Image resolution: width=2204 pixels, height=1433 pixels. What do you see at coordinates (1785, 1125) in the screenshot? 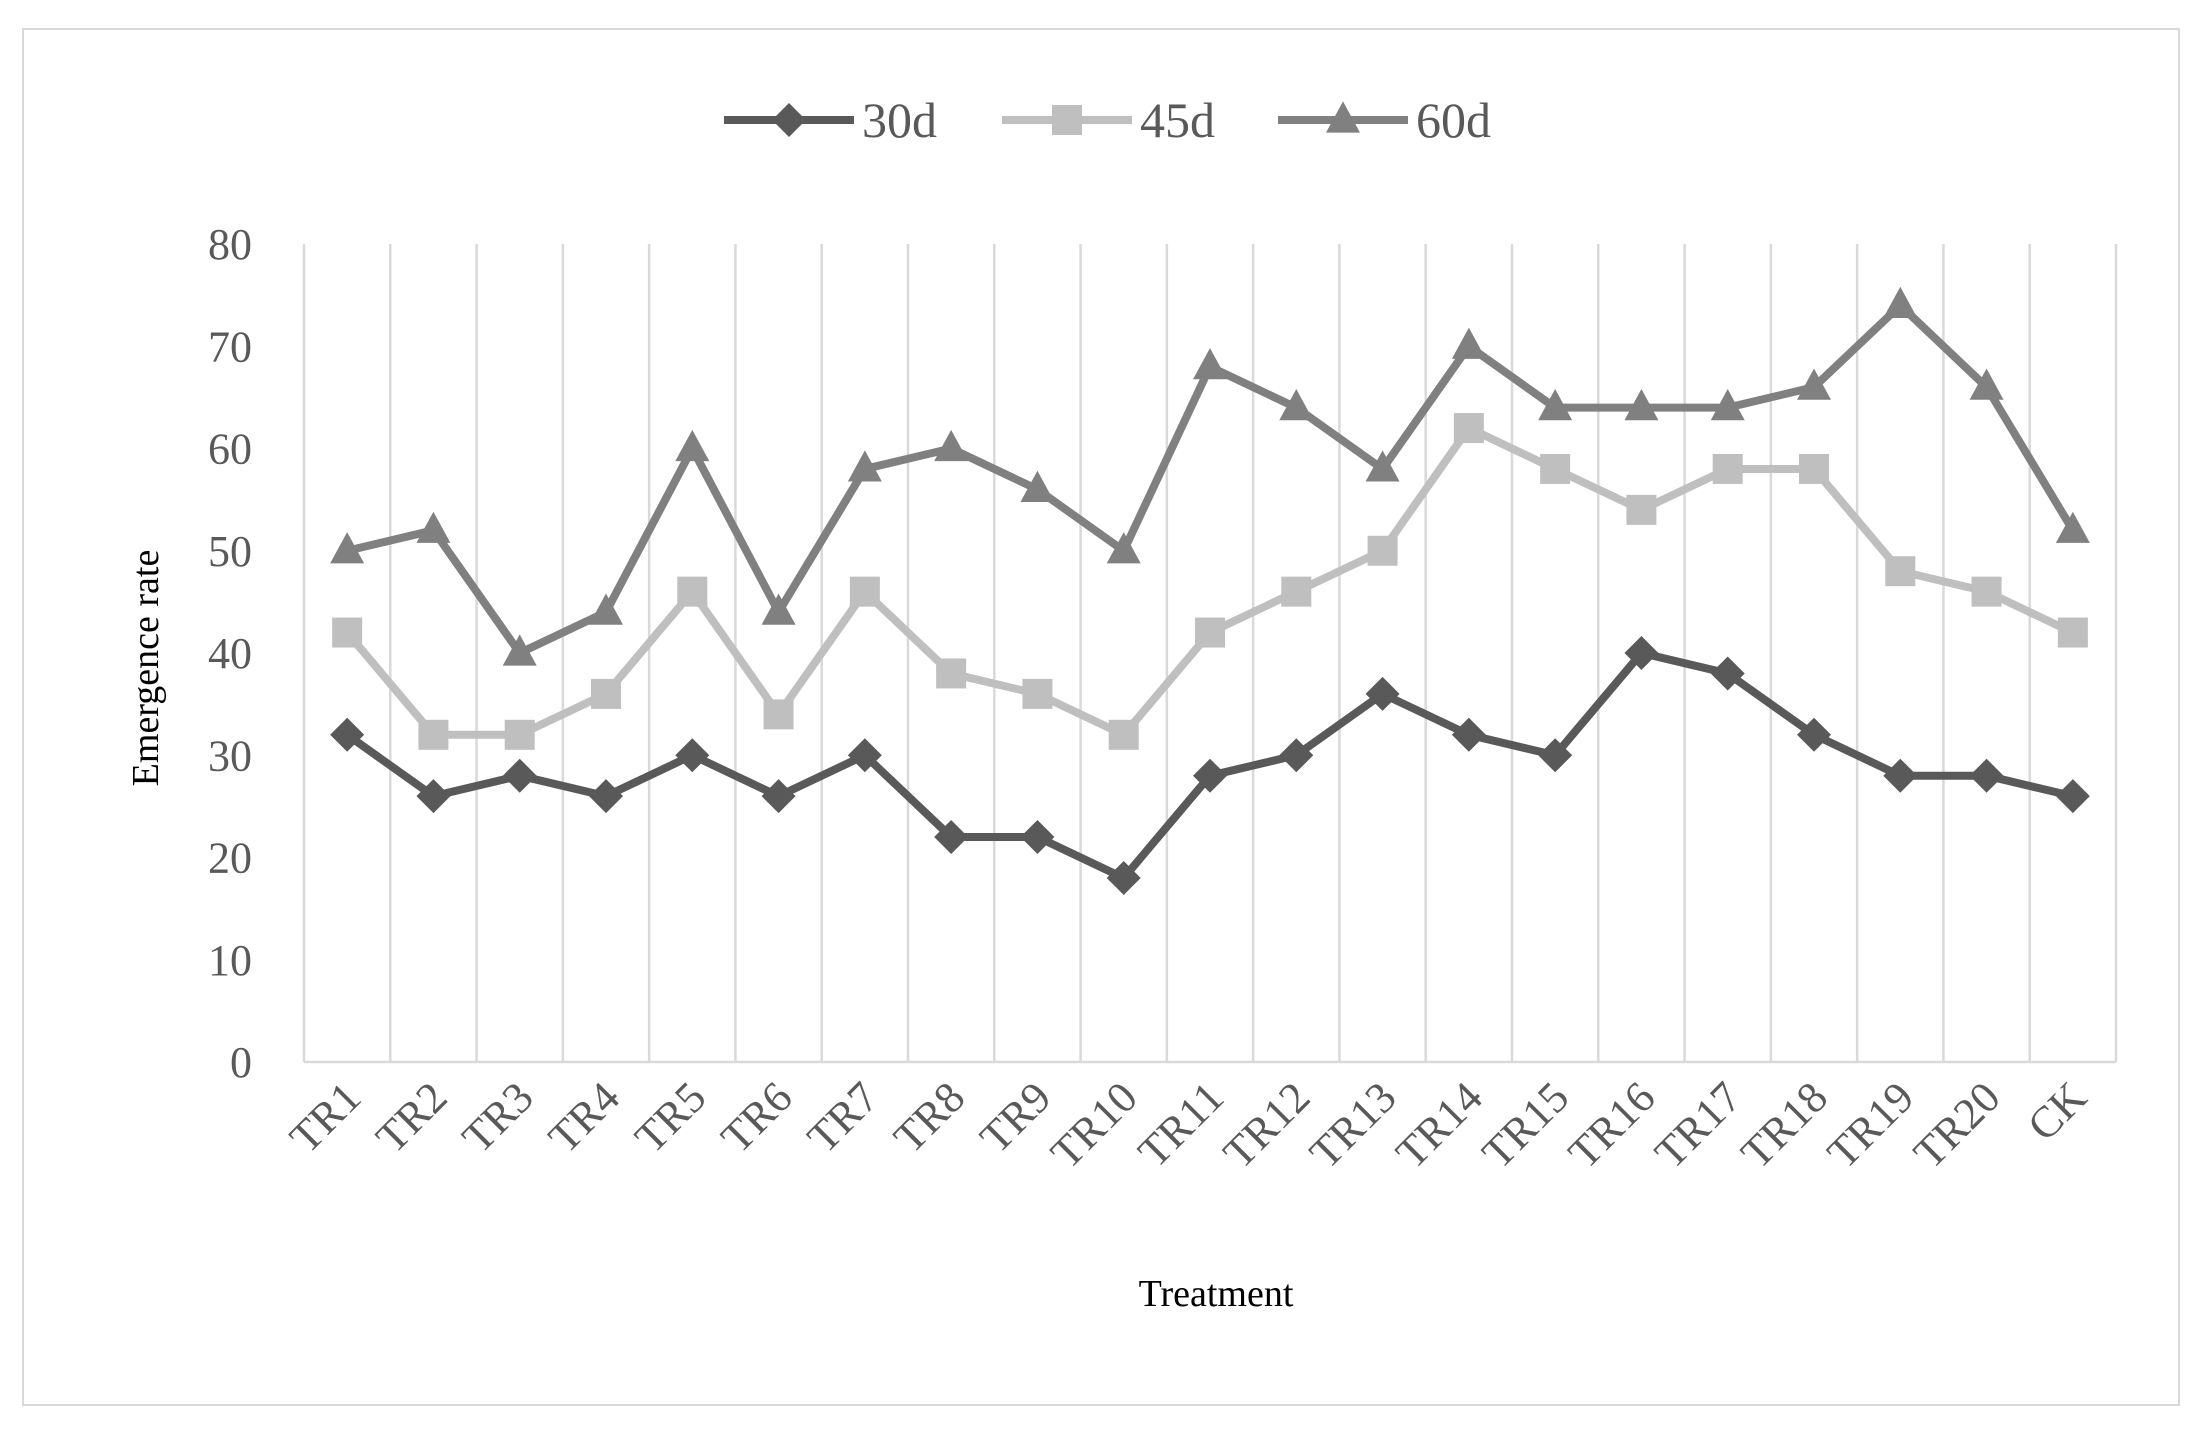
I see `x-tick-label: TR18` at bounding box center [1785, 1125].